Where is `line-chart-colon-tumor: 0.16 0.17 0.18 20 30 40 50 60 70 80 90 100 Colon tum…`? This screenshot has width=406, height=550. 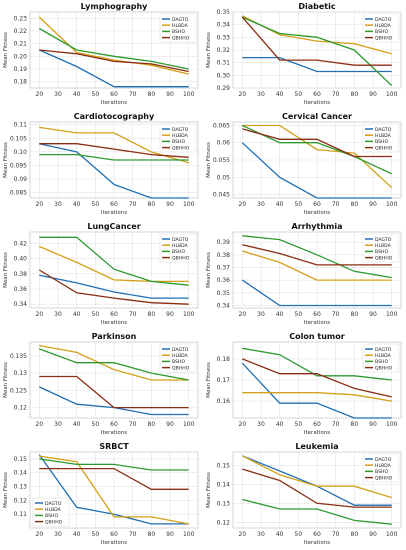 line-chart-colon-tumor: 0.16 0.17 0.18 20 30 40 50 60 70 80 90 100 Colon tum… is located at coordinates (304, 384).